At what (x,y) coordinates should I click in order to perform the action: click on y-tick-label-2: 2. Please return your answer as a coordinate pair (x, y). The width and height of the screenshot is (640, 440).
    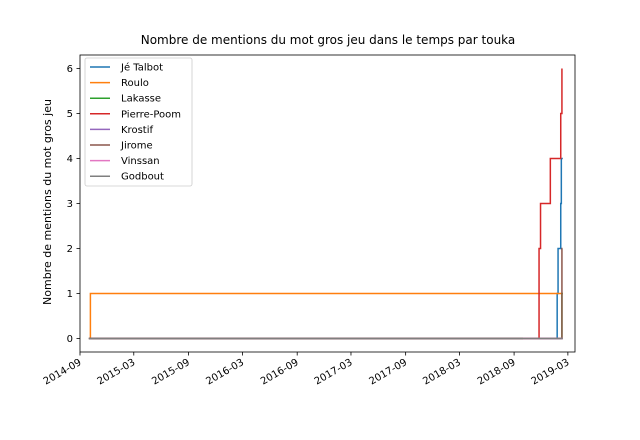
    Looking at the image, I should click on (70, 249).